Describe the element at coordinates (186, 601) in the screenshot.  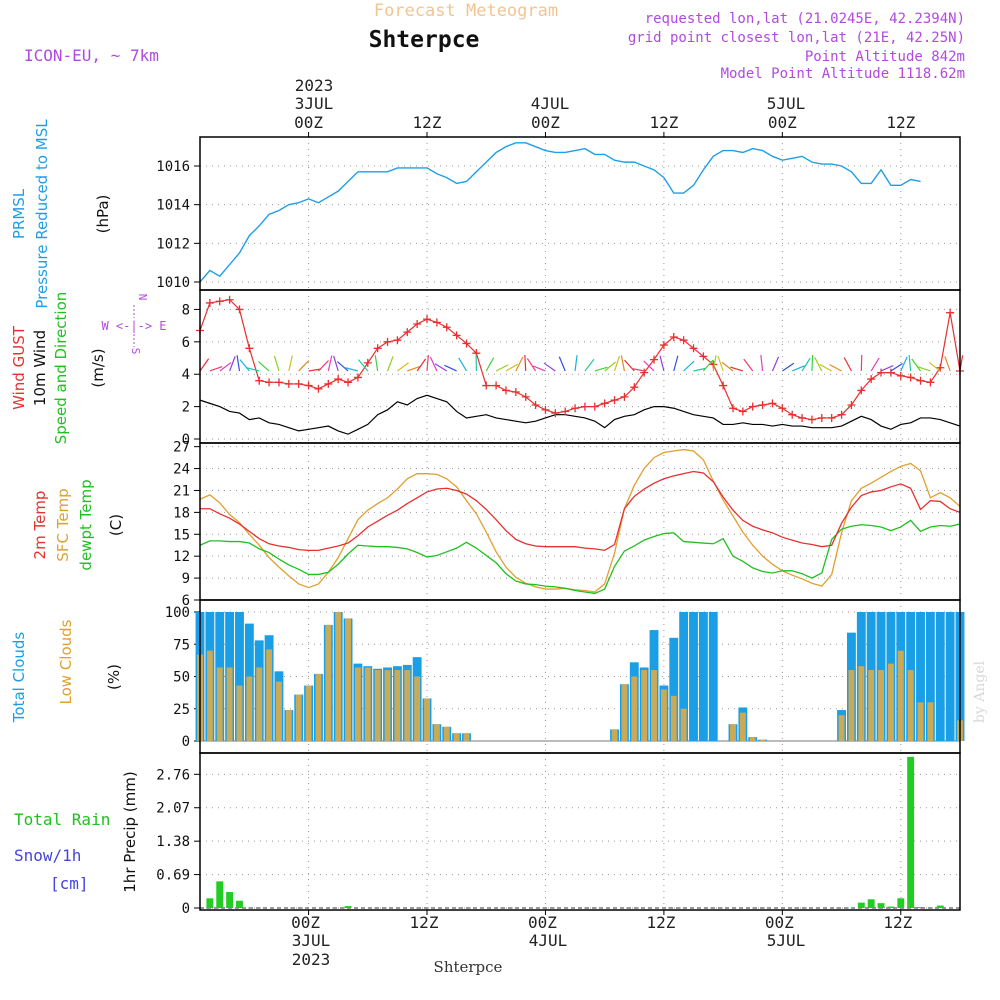
I see `temp-tick-label: 6` at that location.